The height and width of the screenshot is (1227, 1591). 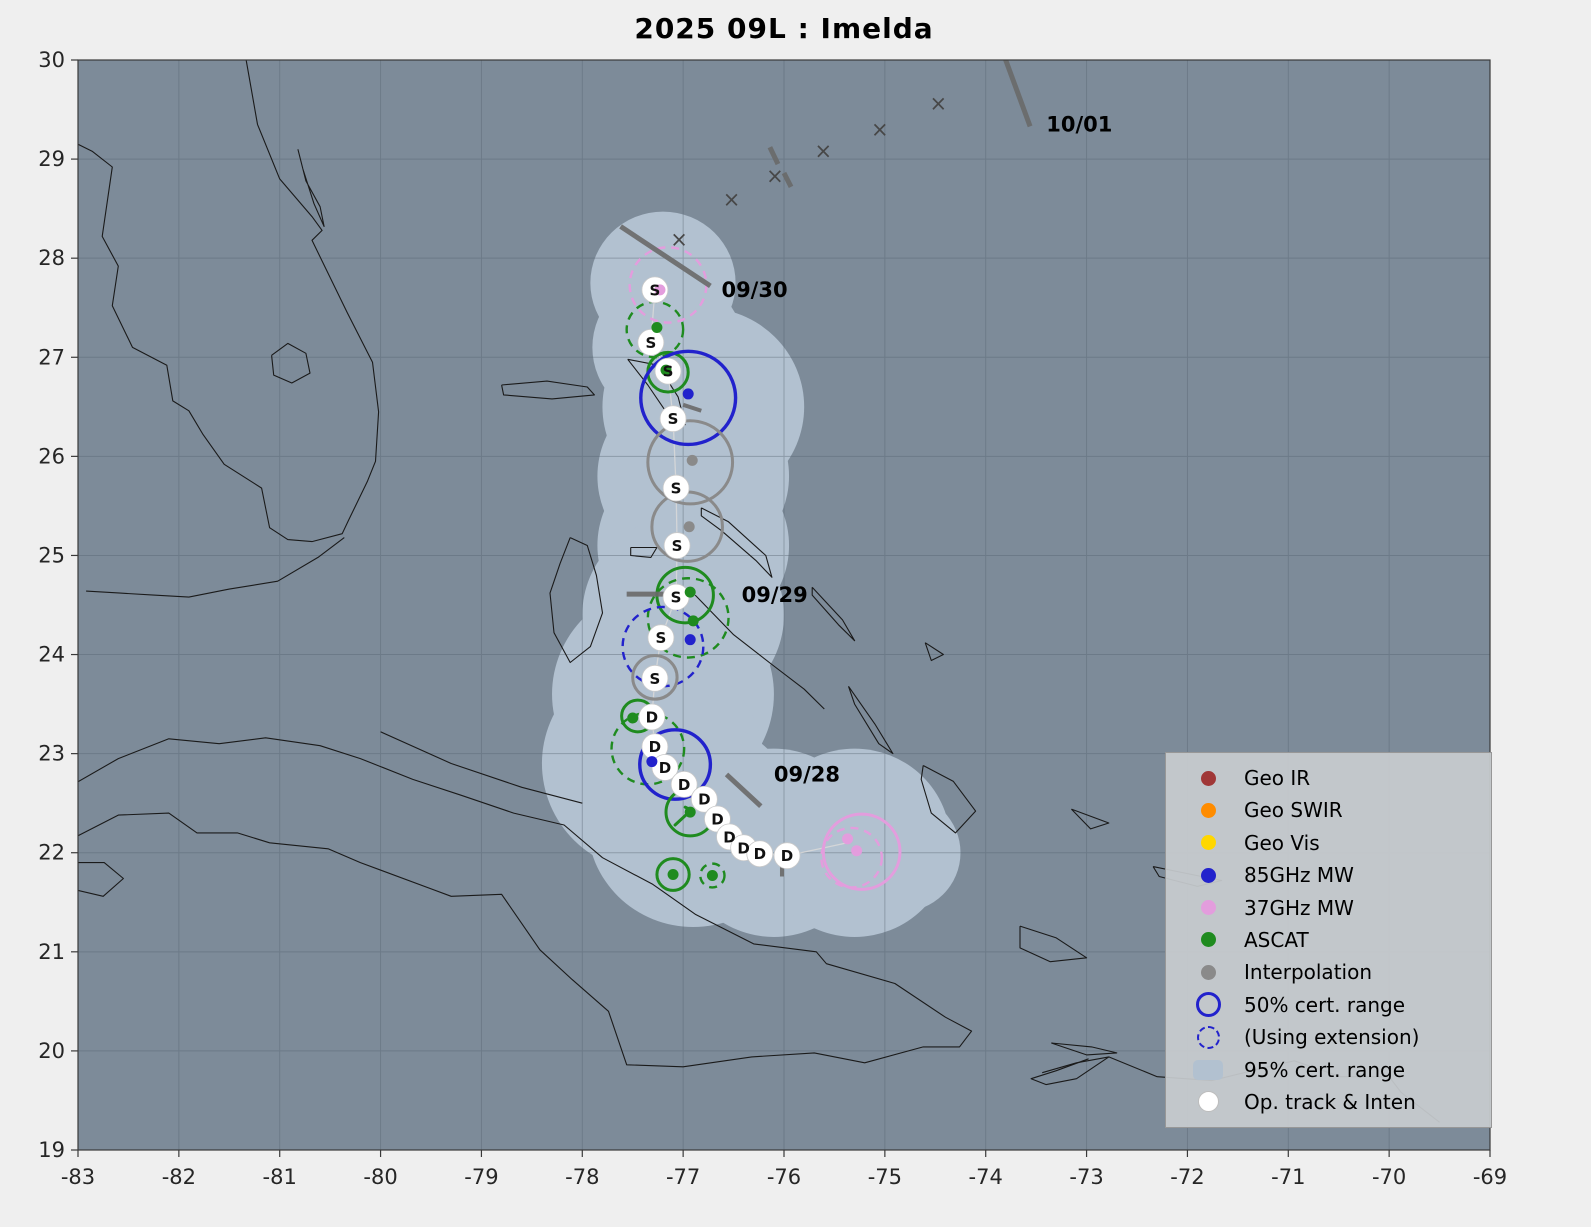 I want to click on legend-marker-op-track, so click(x=1208, y=1102).